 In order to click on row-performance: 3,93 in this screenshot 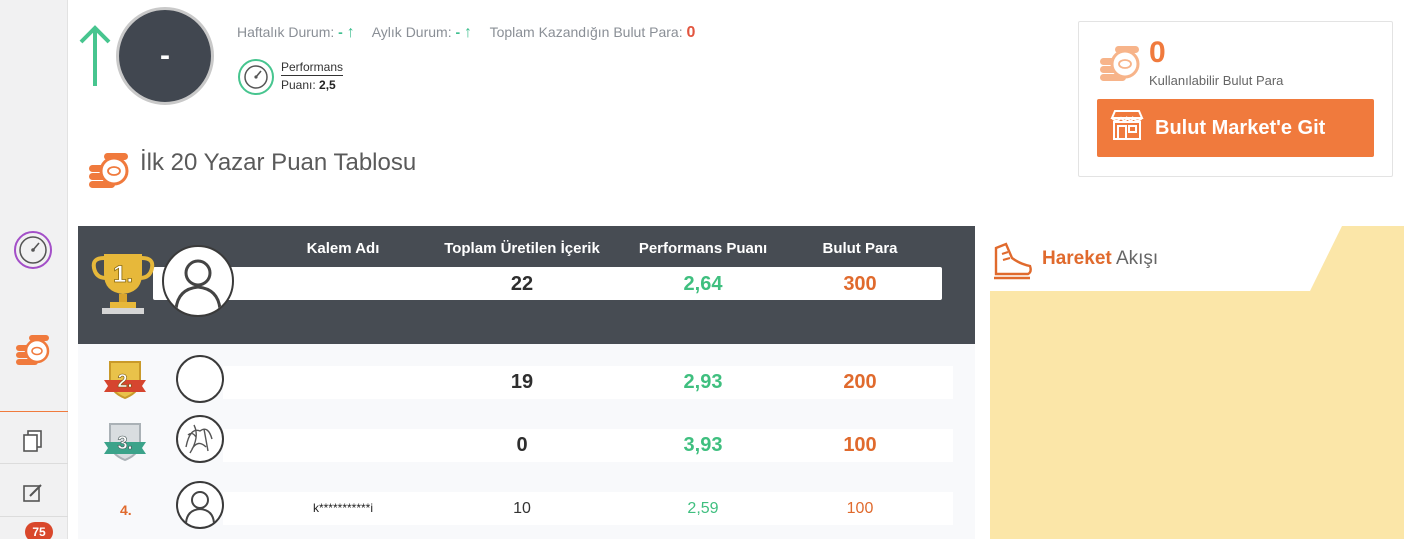, I will do `click(703, 445)`.